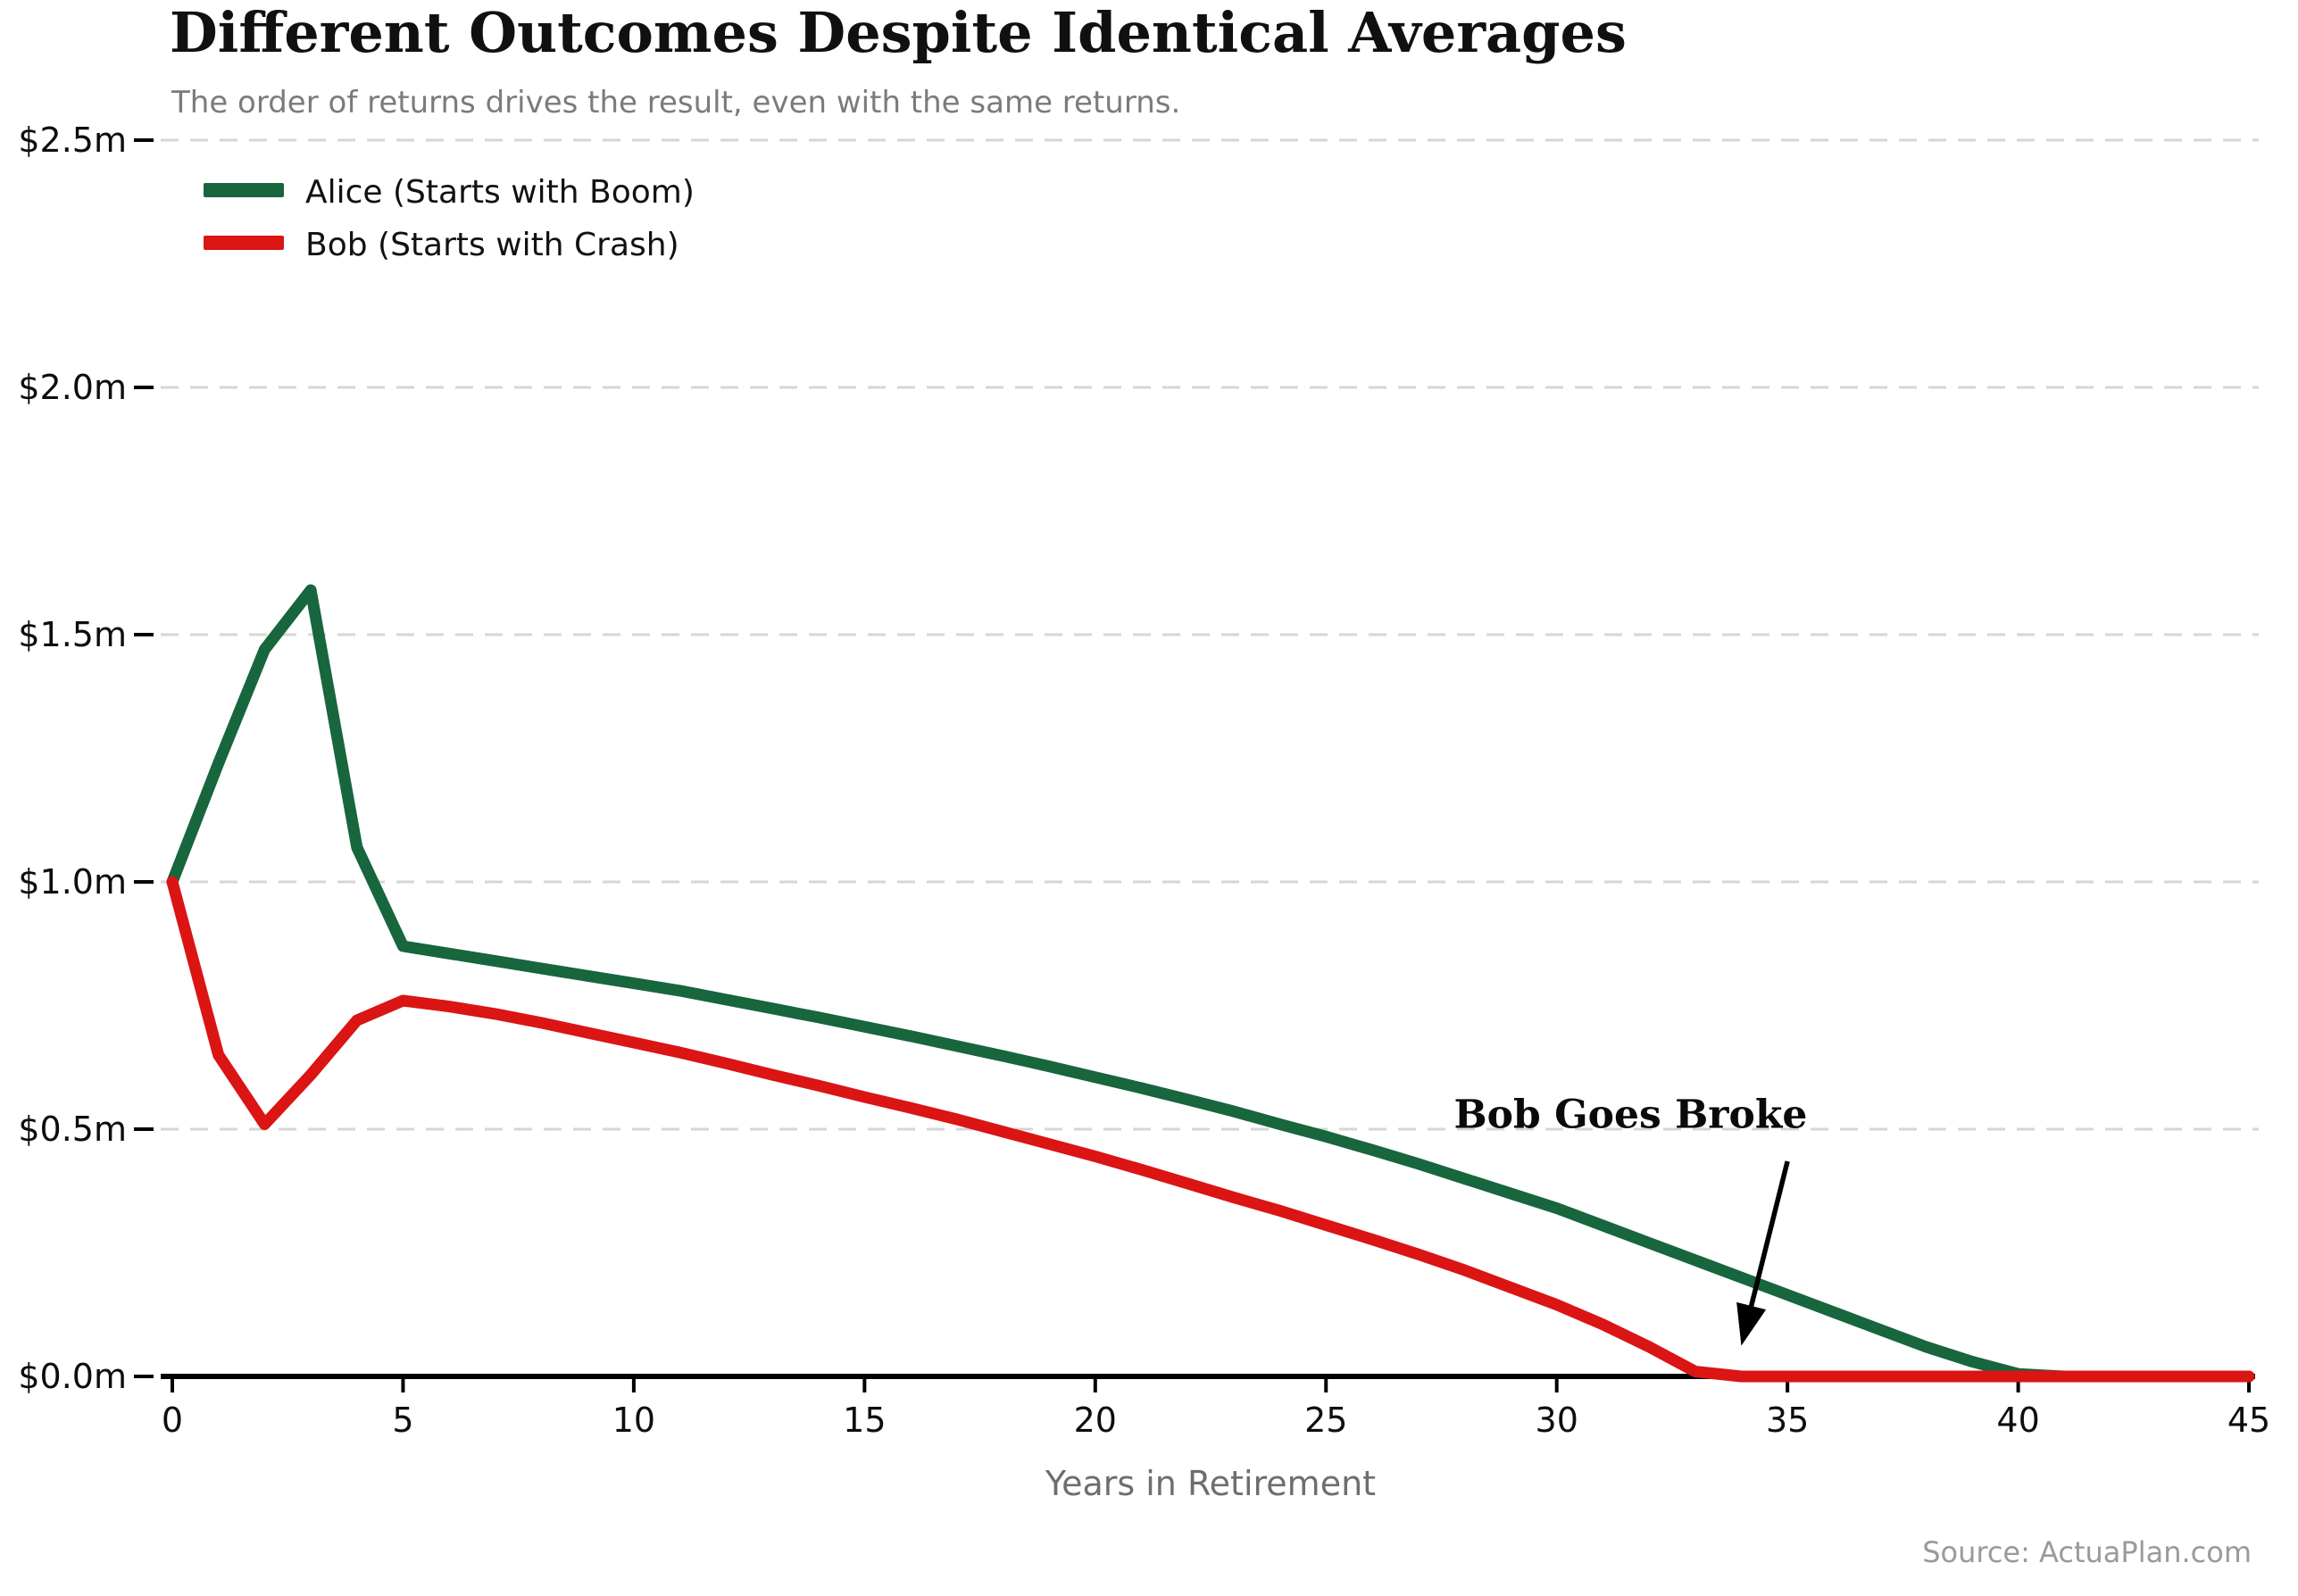 The image size is (2298, 1596). I want to click on arrow-head-icon, so click(1751, 1323).